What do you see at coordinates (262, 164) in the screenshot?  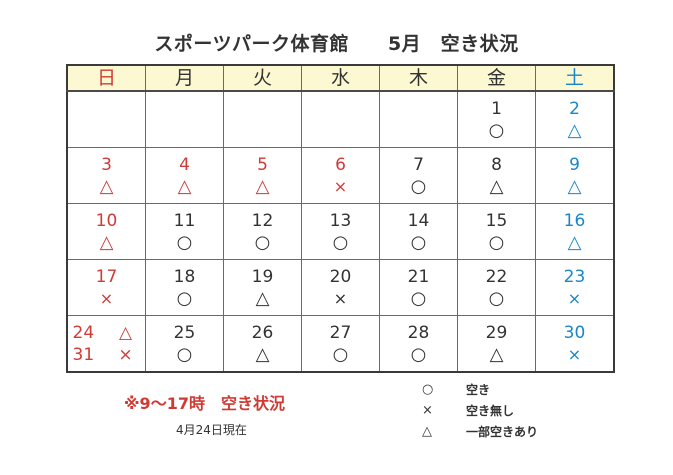 I see `day-number: 5` at bounding box center [262, 164].